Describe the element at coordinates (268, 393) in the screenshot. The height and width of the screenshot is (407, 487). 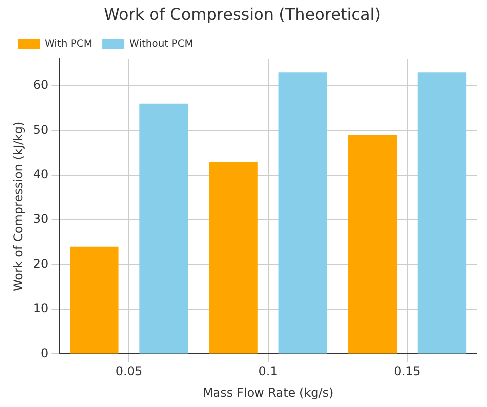
I see `x-axis-title: Mass Flow Rate (kg/s)` at that location.